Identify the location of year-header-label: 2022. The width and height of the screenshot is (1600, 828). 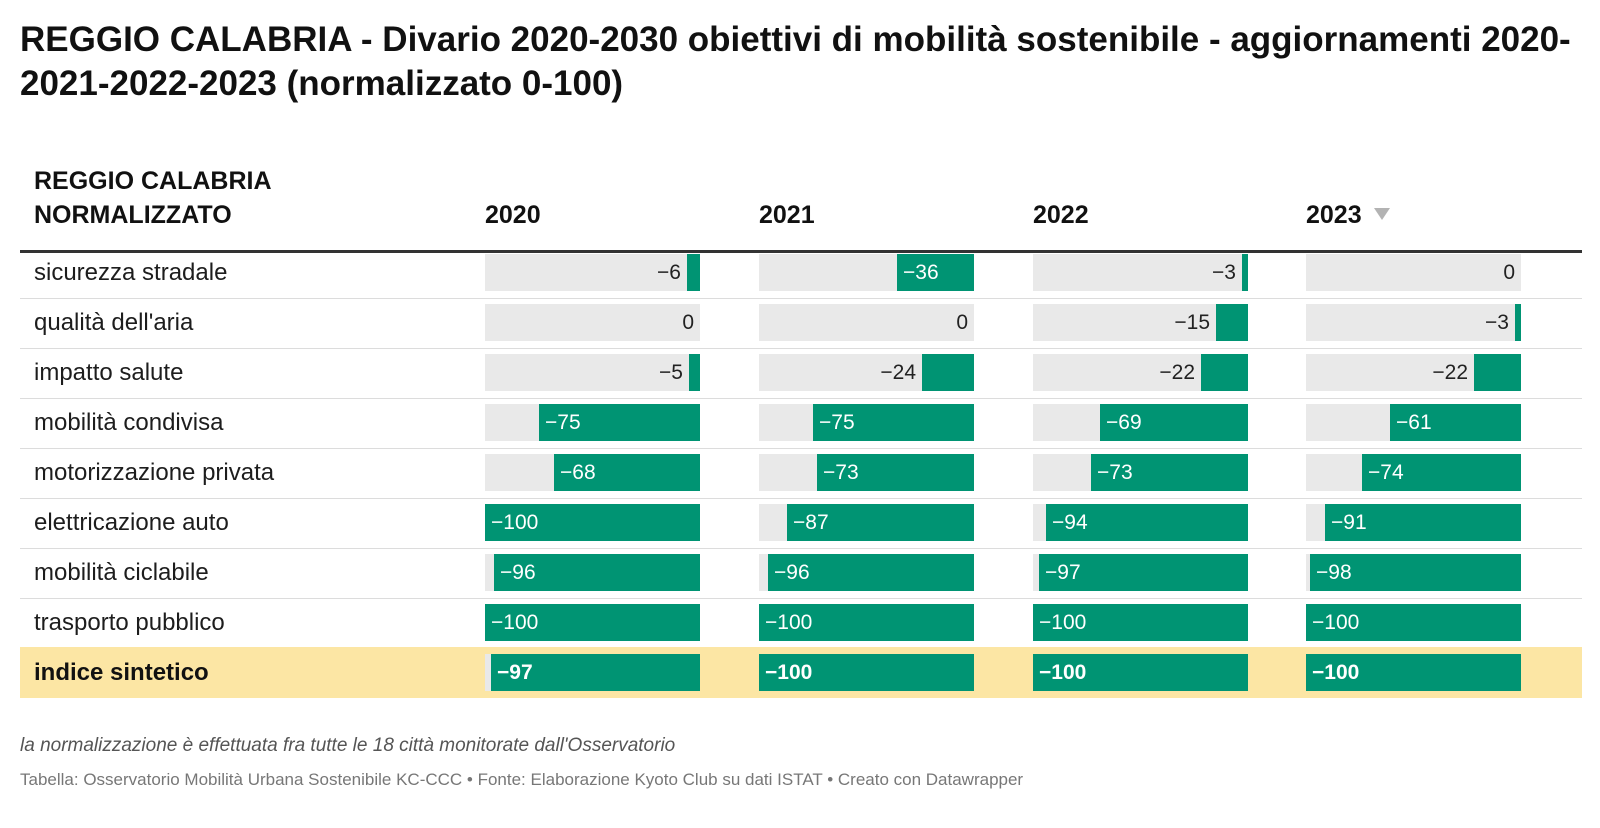
(1061, 215).